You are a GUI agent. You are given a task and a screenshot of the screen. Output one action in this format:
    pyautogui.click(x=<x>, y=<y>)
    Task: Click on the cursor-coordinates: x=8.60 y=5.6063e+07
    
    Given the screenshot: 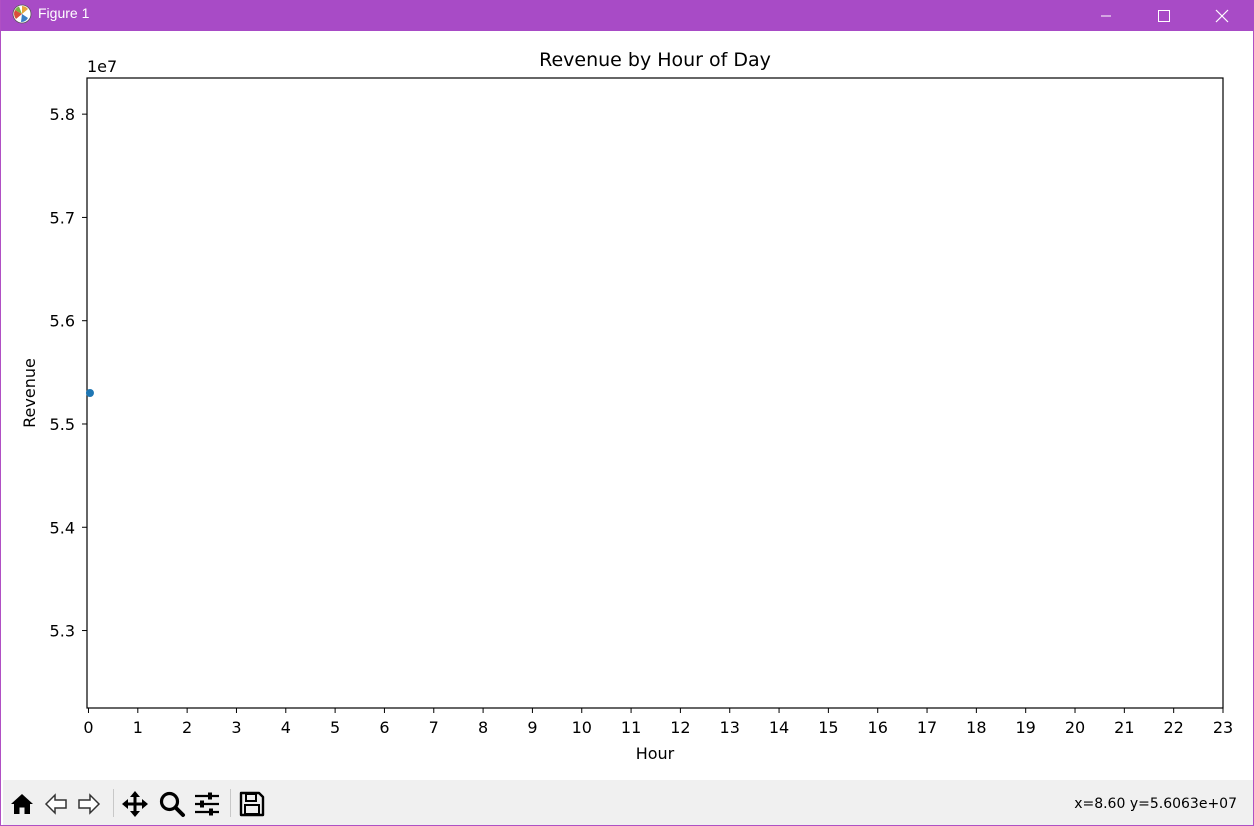 What is the action you would take?
    pyautogui.click(x=1155, y=804)
    